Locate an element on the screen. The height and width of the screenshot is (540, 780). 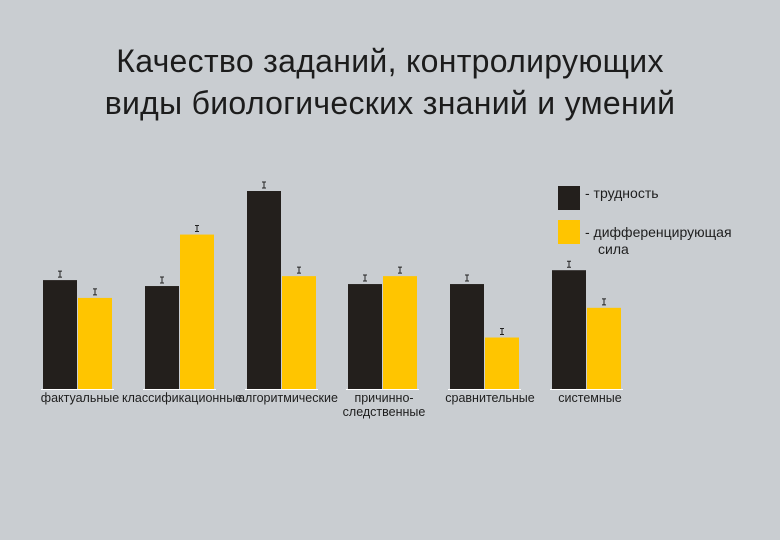
category-label-line2: следственные is located at coordinates (384, 412).